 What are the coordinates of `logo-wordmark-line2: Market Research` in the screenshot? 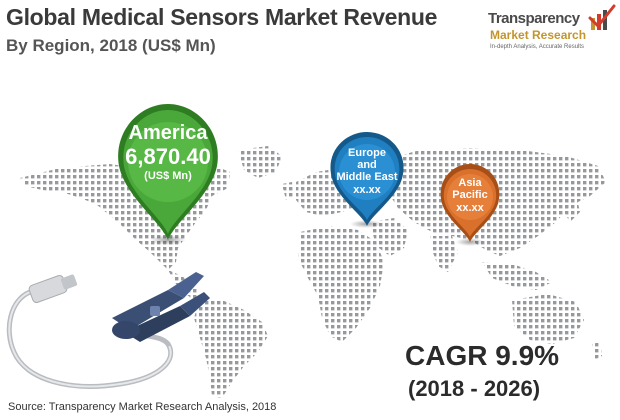 It's located at (538, 35).